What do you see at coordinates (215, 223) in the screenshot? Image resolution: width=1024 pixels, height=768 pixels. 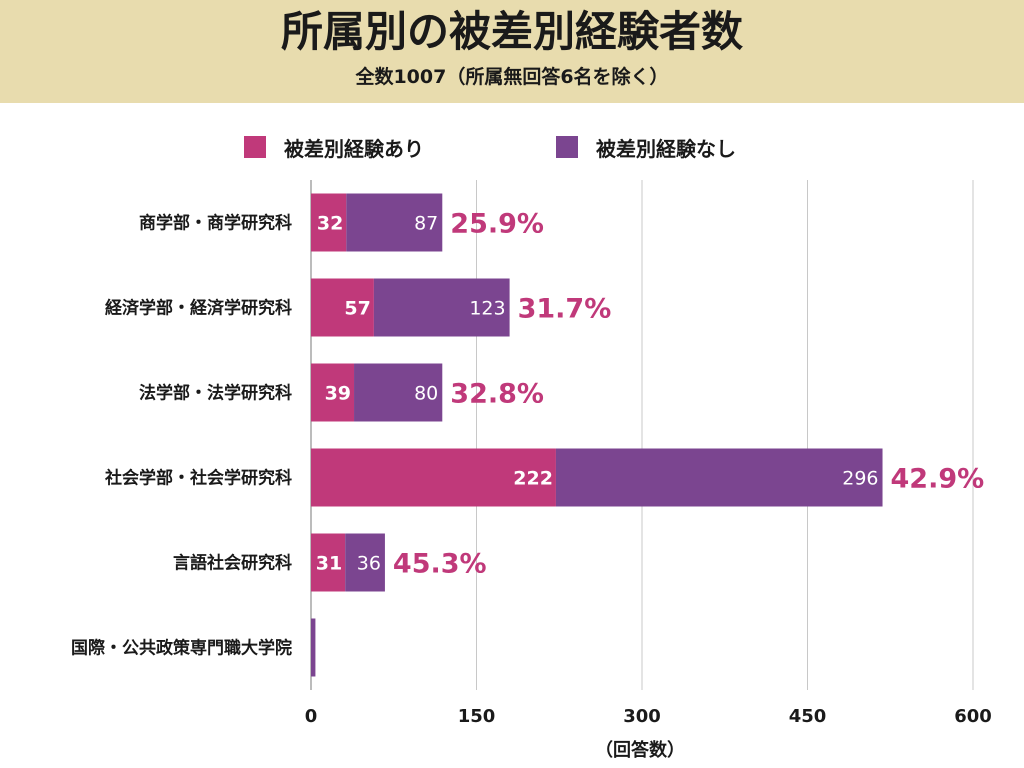 I see `category-label: 商学部・商学研究科` at bounding box center [215, 223].